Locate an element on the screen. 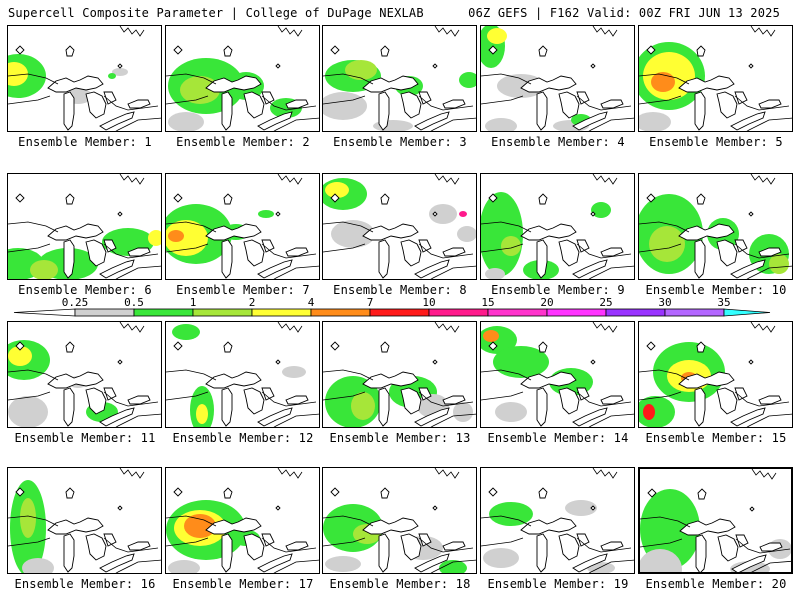 The image size is (800, 600). colorbar-tick-label: 0.5 is located at coordinates (134, 302).